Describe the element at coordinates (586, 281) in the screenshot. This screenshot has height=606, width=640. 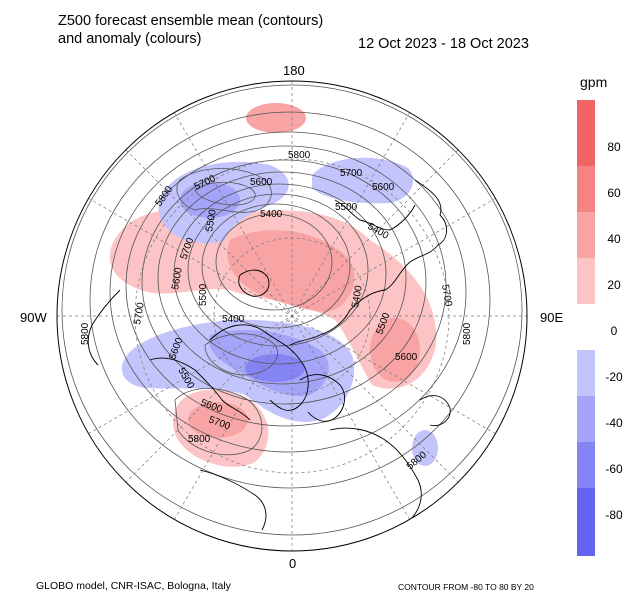
I see `colorbar-segment-pos20` at that location.